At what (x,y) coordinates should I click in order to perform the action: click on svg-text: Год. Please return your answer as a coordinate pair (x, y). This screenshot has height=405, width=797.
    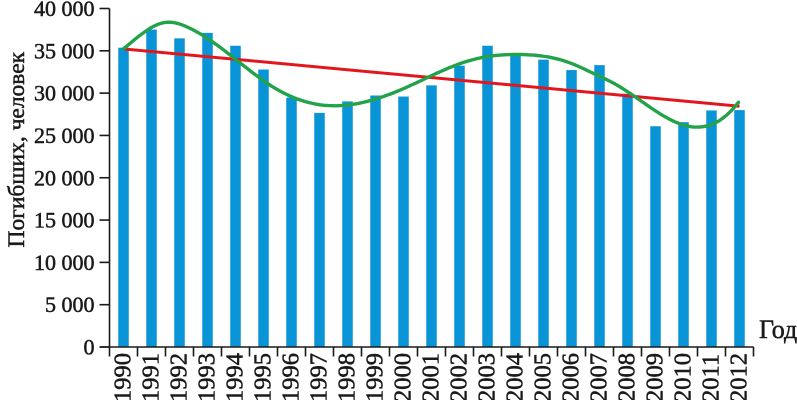
    Looking at the image, I should click on (778, 329).